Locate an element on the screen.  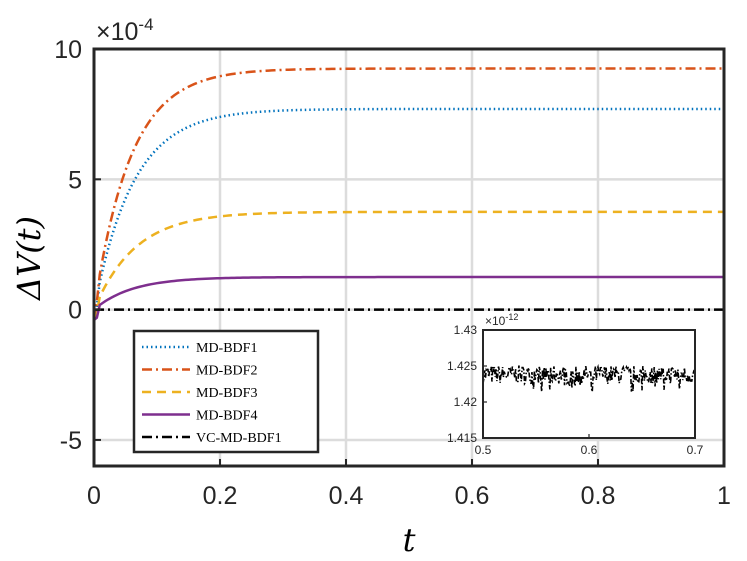
y-tick-label: 10 is located at coordinates (68, 50).